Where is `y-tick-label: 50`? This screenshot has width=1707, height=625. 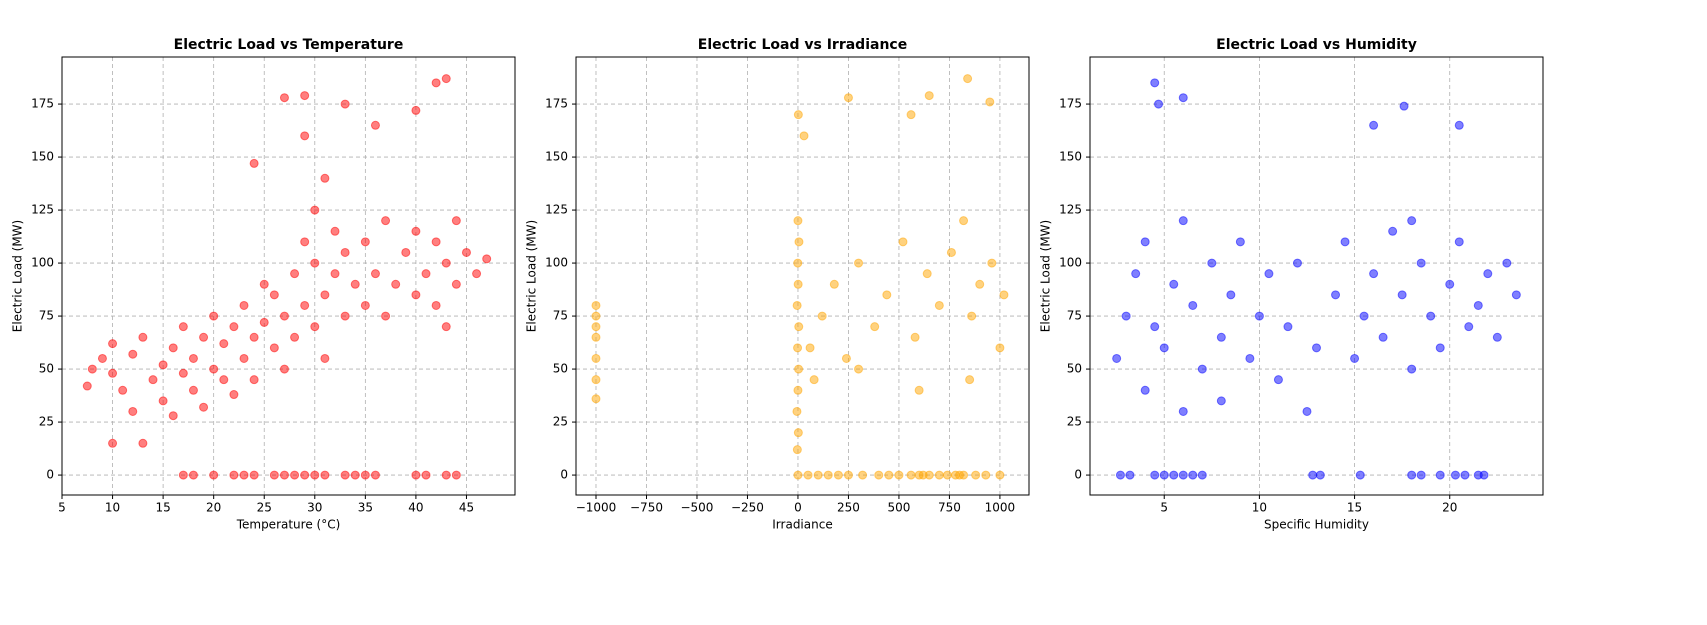 y-tick-label: 50 is located at coordinates (1074, 369).